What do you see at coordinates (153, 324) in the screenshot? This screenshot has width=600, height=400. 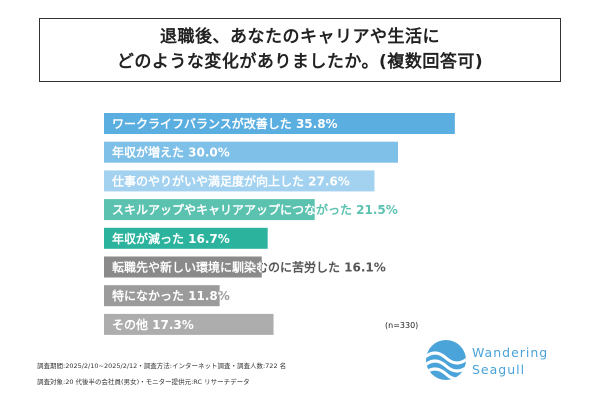 I see `bar-label-8: その他 17.3%` at bounding box center [153, 324].